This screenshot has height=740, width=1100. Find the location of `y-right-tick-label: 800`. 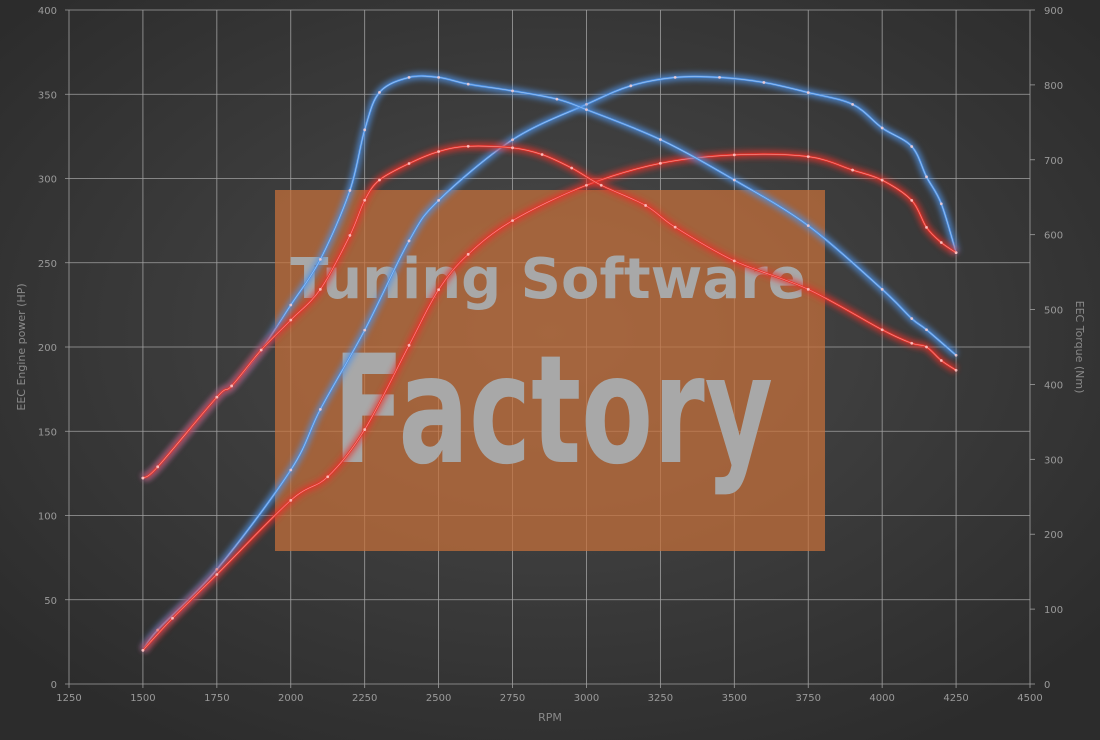

y-right-tick-label: 800 is located at coordinates (1053, 86).